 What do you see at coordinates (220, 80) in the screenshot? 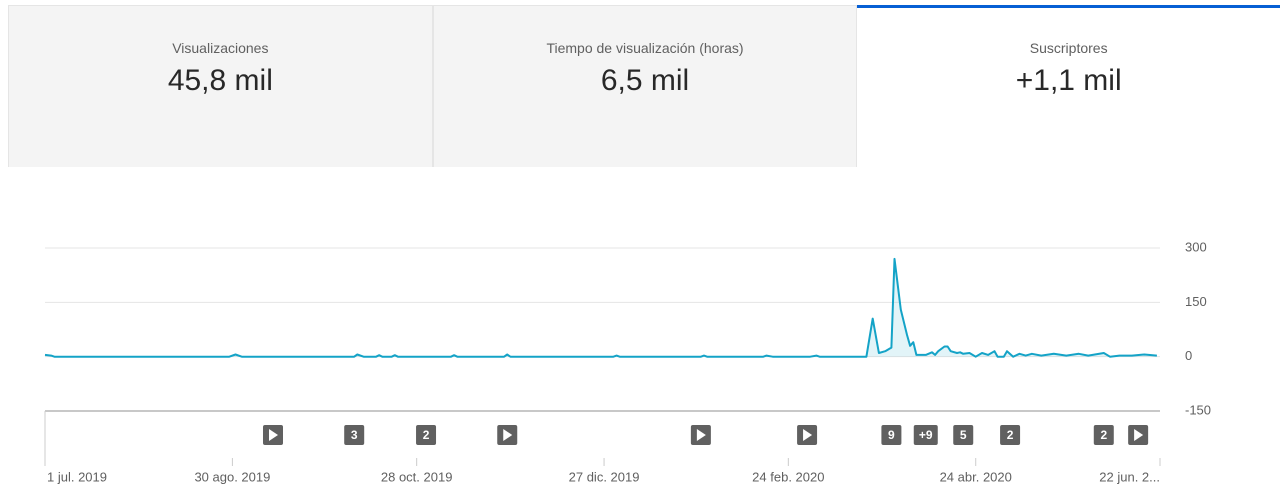
I see `metric-value: 45,8 mil` at bounding box center [220, 80].